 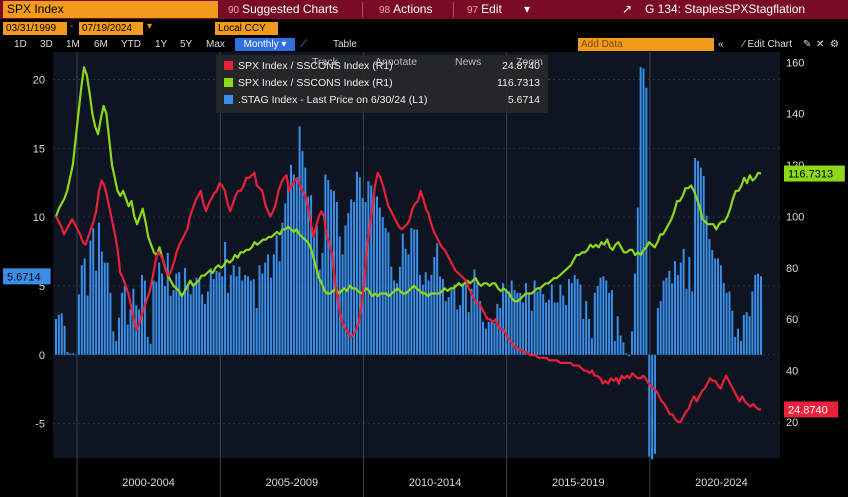 What do you see at coordinates (215, 44) in the screenshot?
I see `range-max: Max` at bounding box center [215, 44].